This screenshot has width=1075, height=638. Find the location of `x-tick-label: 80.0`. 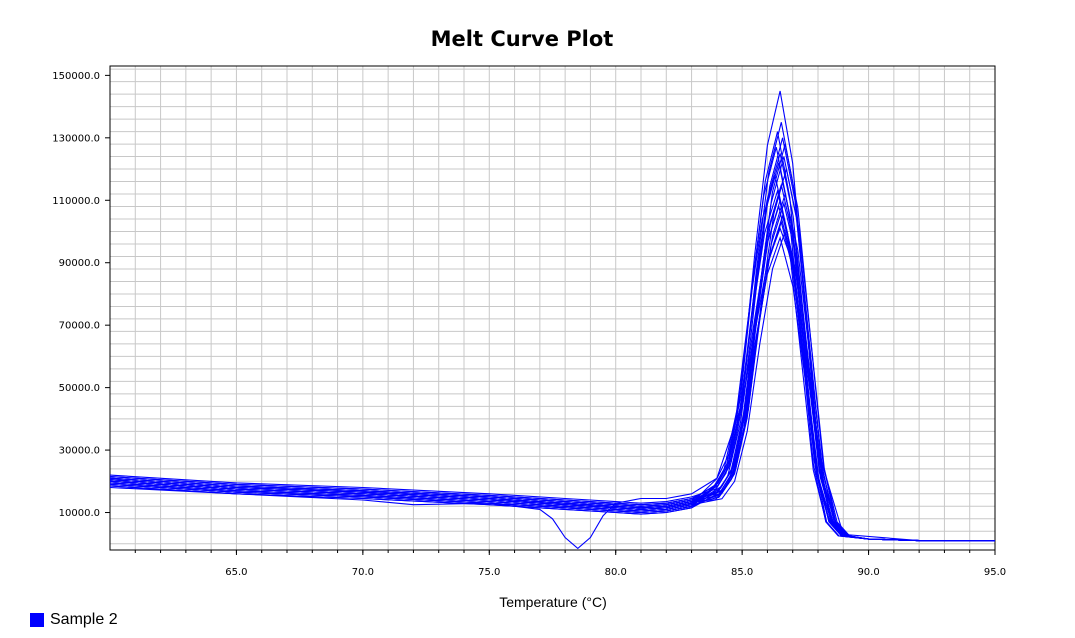

x-tick-label: 80.0 is located at coordinates (616, 572).